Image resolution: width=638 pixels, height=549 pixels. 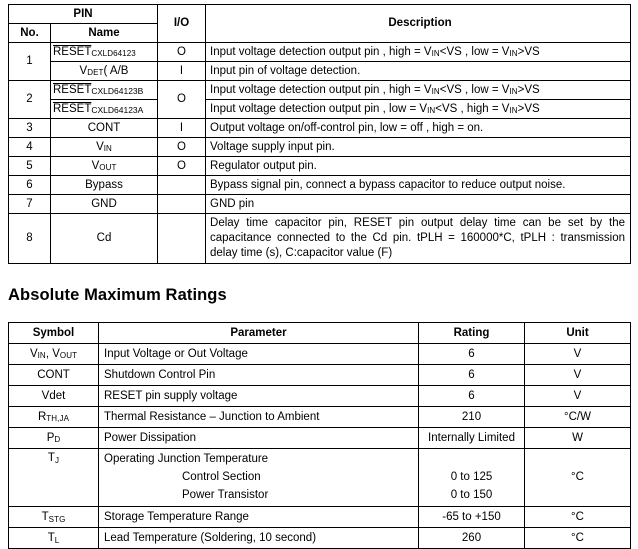 I want to click on io-header: I/O, so click(x=182, y=23).